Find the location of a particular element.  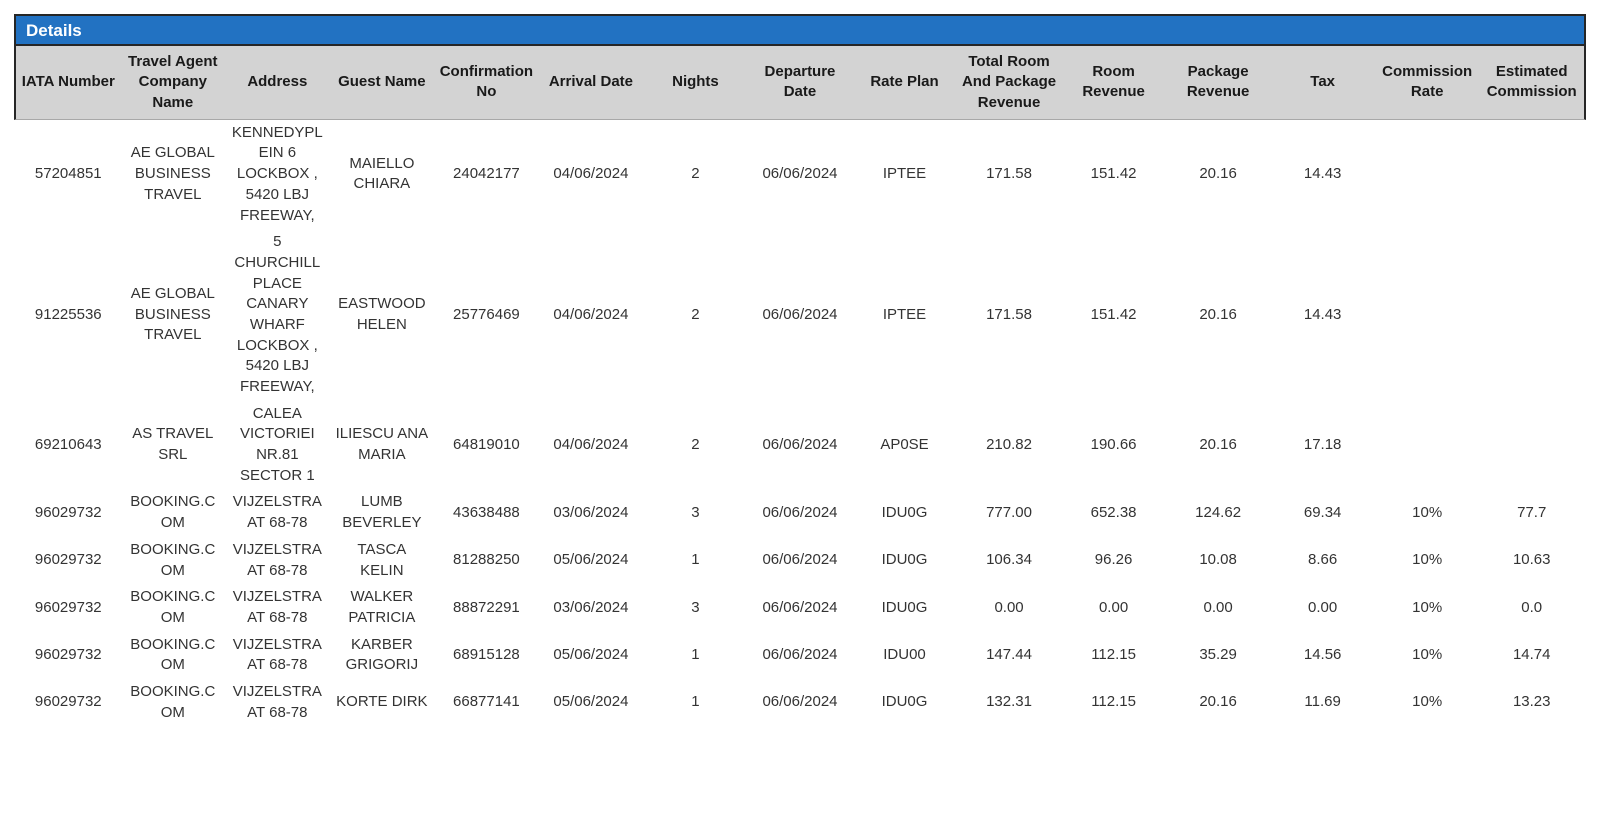

cell-rate_plan: IDU00 is located at coordinates (904, 655).